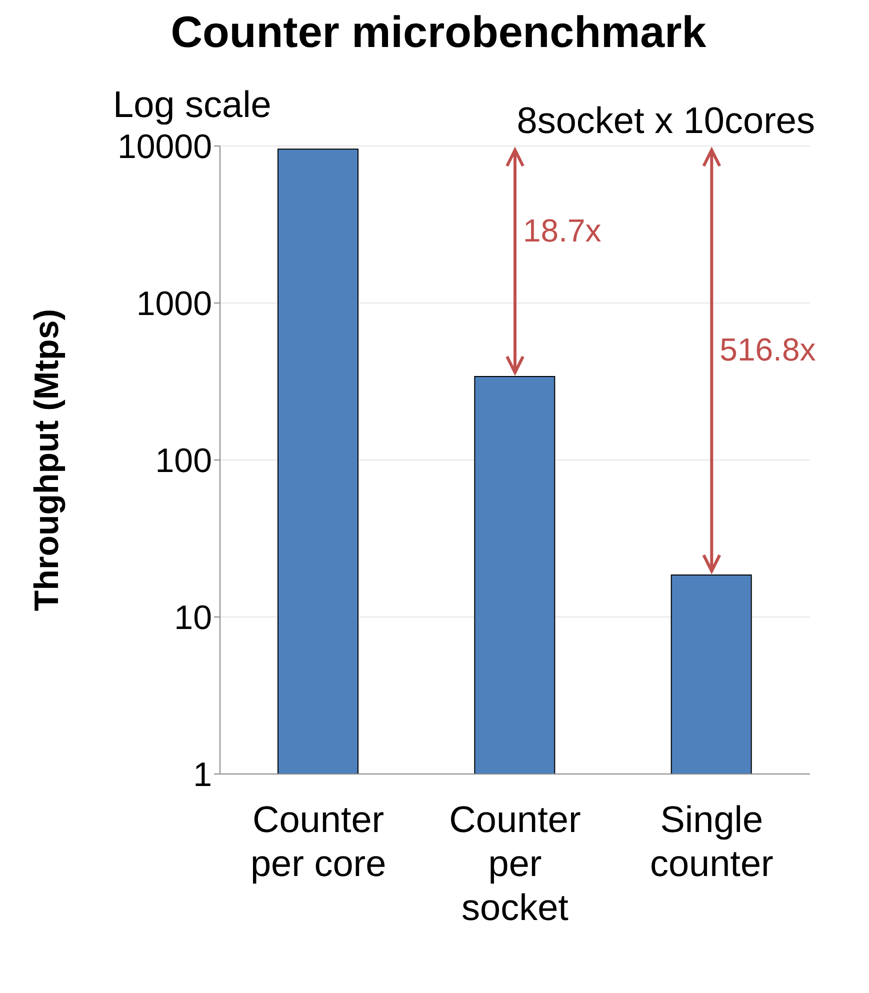 The height and width of the screenshot is (993, 869). Describe the element at coordinates (192, 105) in the screenshot. I see `text: Log scale` at that location.